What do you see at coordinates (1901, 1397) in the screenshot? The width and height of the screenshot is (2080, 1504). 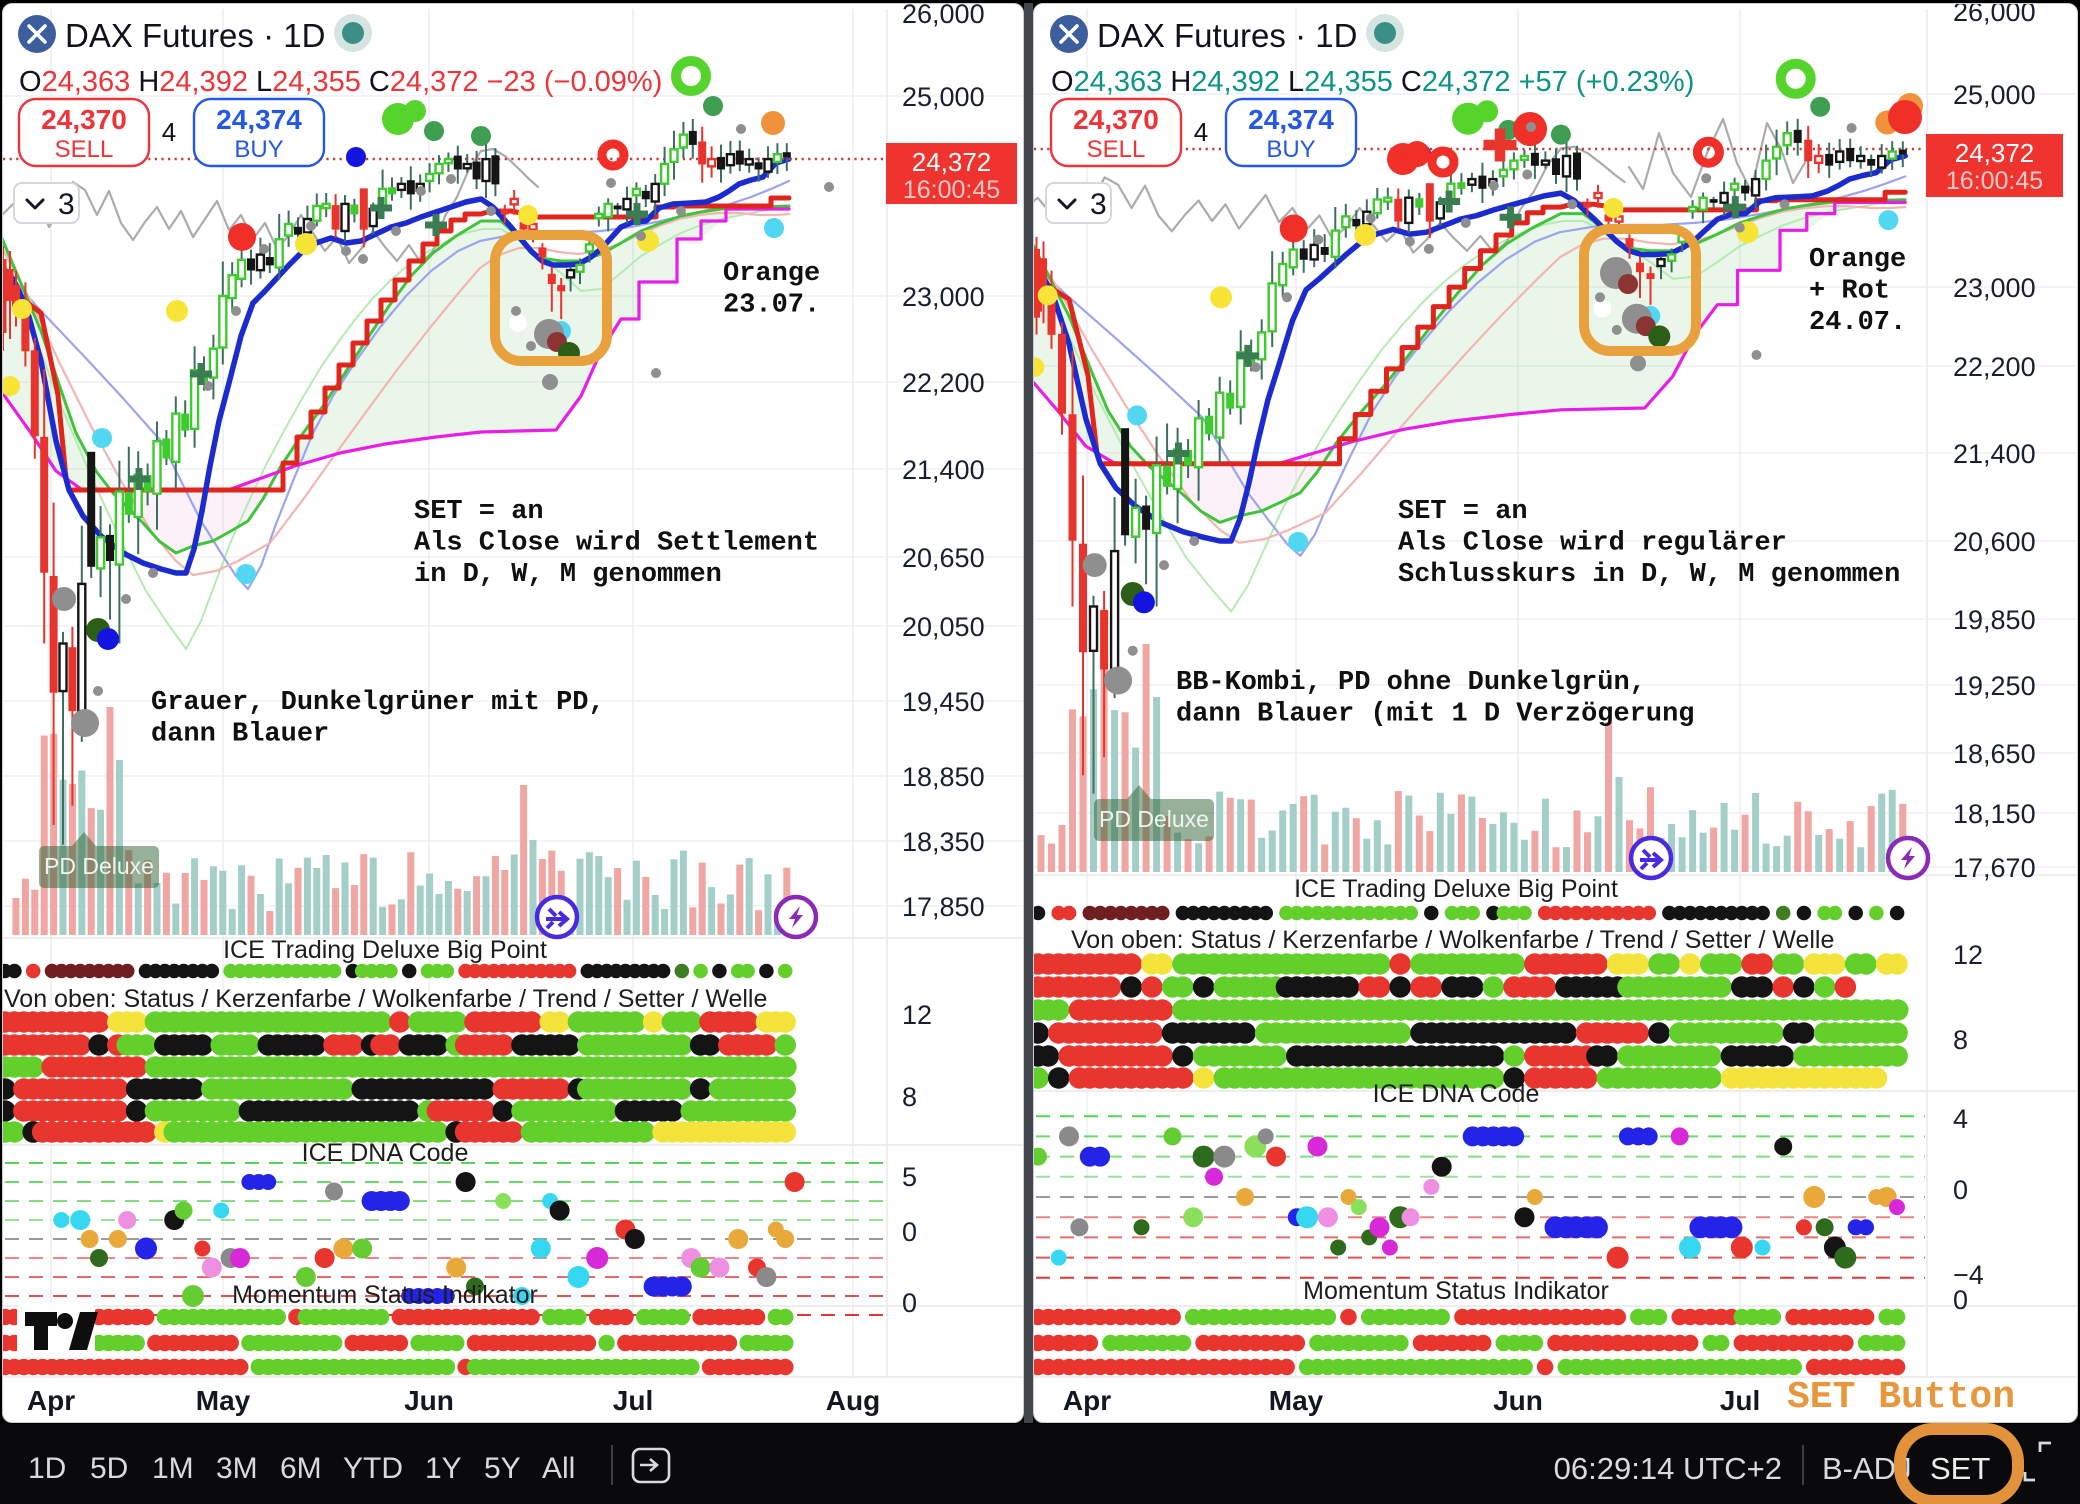 I see `svg-text: SET Button` at bounding box center [1901, 1397].